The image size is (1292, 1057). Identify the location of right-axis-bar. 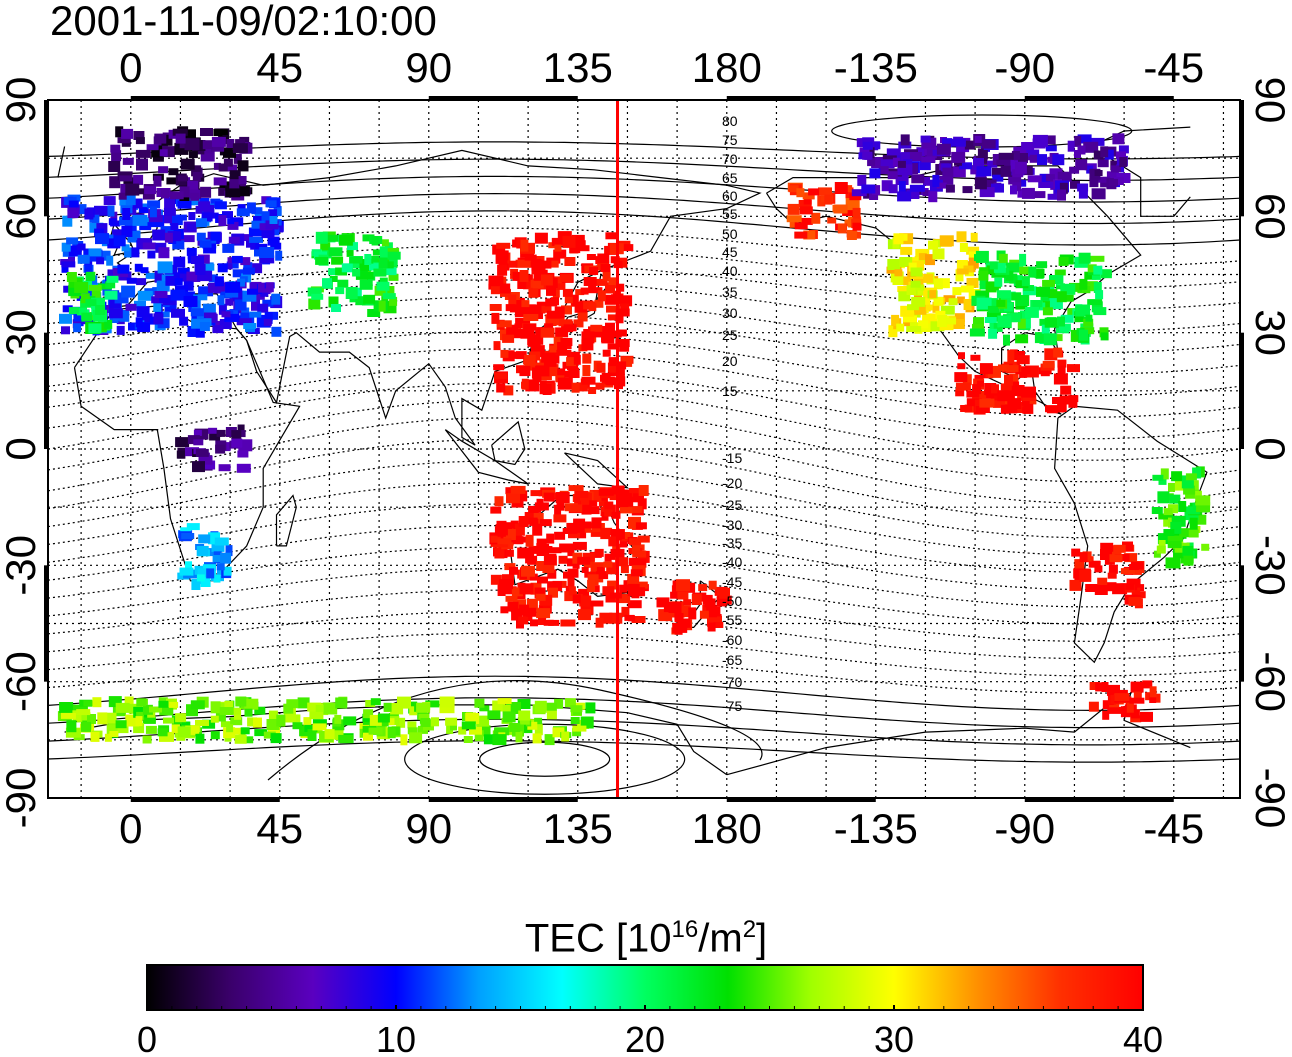
(1241, 390).